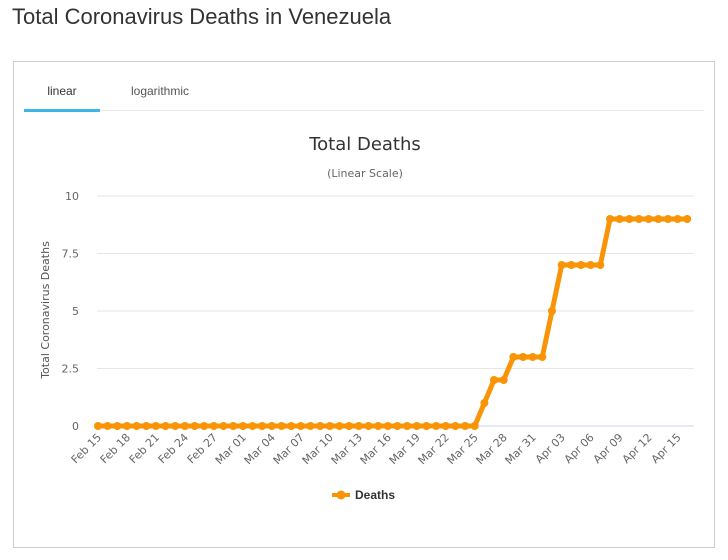 The height and width of the screenshot is (560, 728). Describe the element at coordinates (376, 449) in the screenshot. I see `x-tick-label: Mar 16` at that location.